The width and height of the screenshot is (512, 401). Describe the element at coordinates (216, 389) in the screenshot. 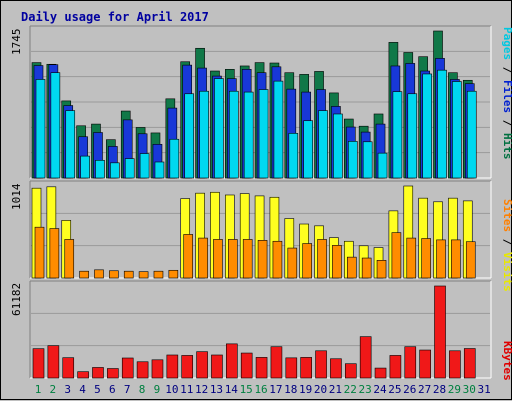

I see `day-label: 13` at that location.